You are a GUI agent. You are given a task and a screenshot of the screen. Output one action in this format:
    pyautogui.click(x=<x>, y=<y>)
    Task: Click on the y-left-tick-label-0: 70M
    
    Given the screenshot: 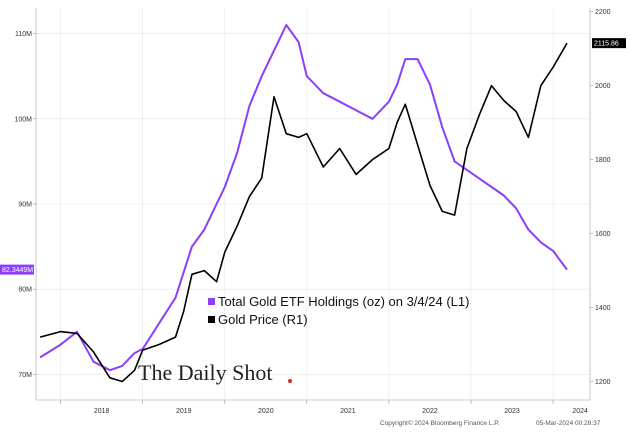 What is the action you would take?
    pyautogui.click(x=25, y=375)
    